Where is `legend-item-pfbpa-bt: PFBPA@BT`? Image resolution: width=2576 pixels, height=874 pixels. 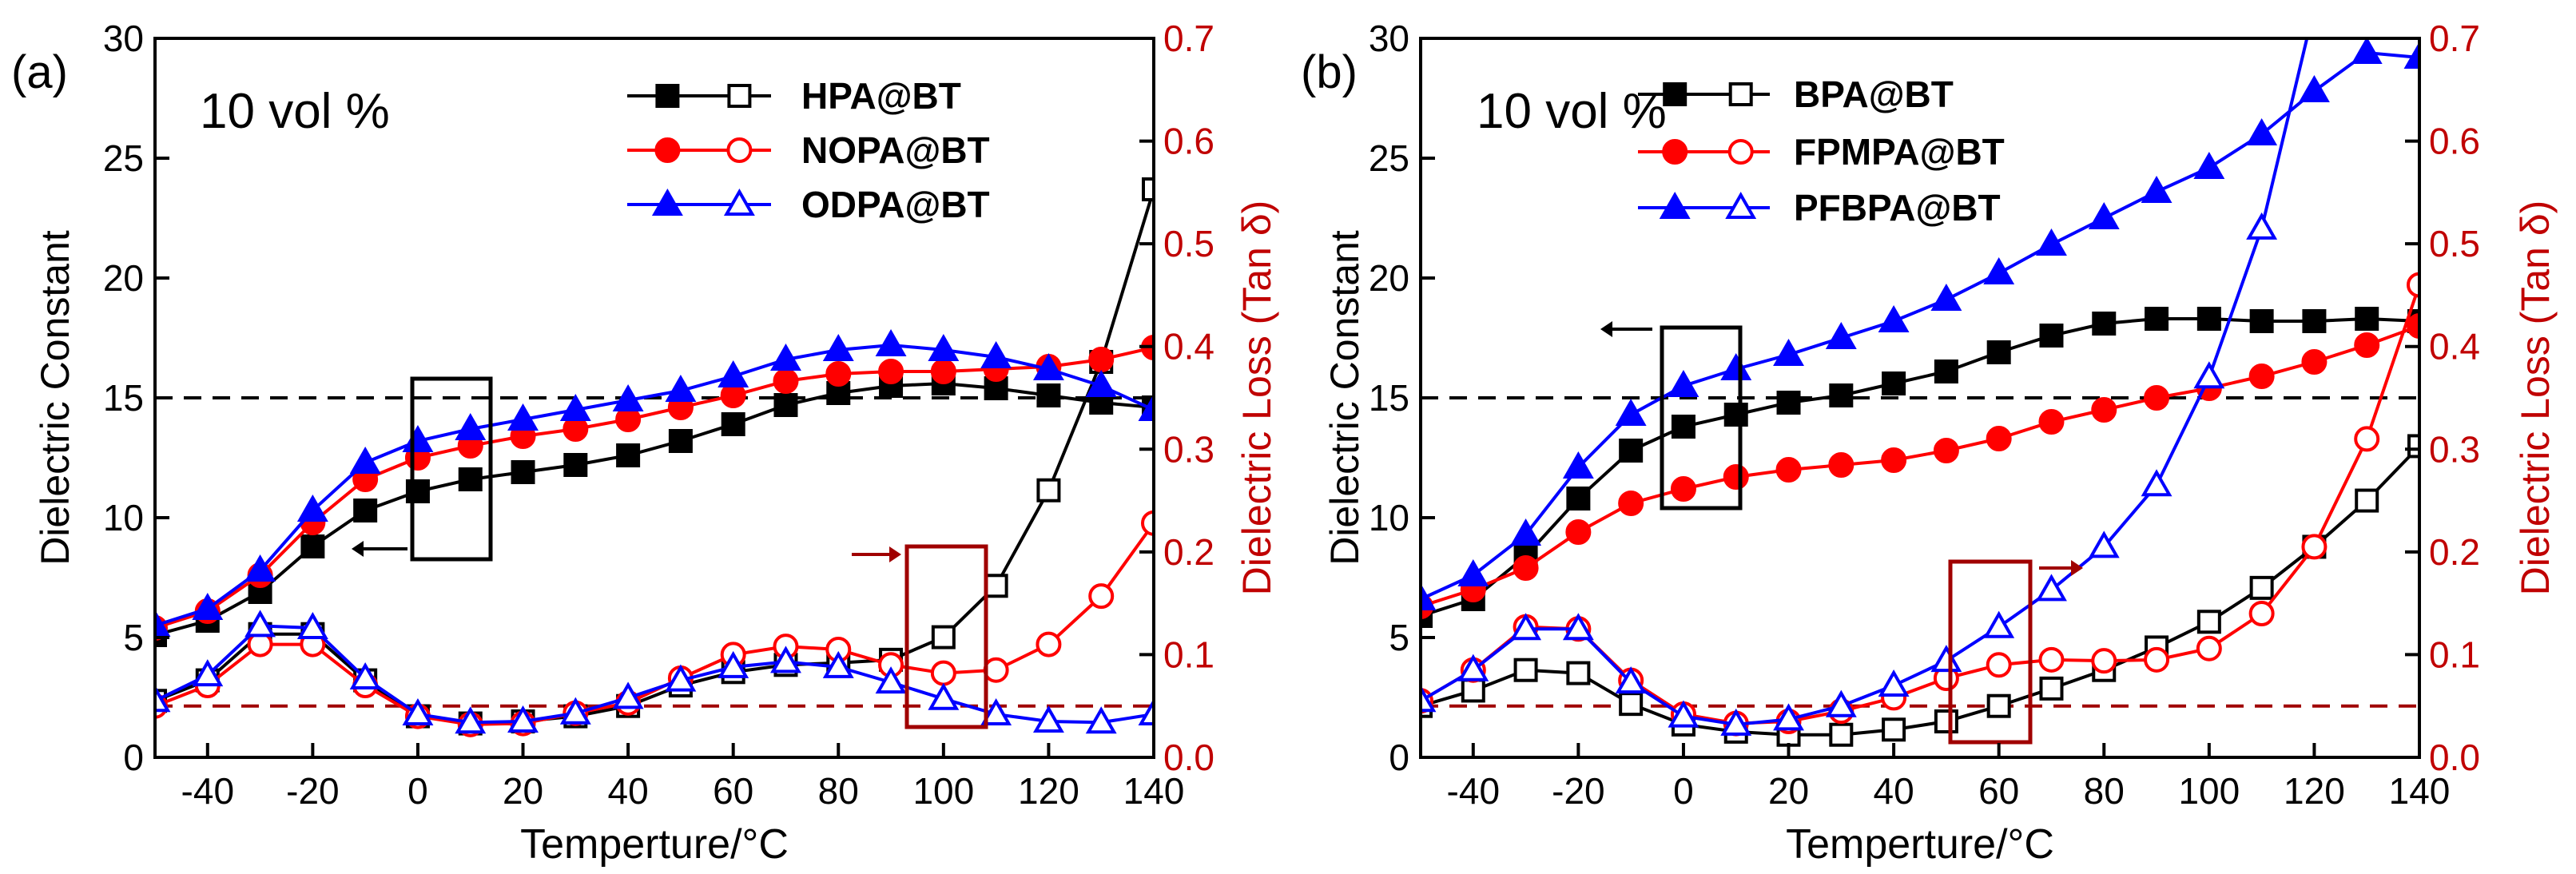 legend-item-pfbpa-bt: PFBPA@BT is located at coordinates (1819, 207).